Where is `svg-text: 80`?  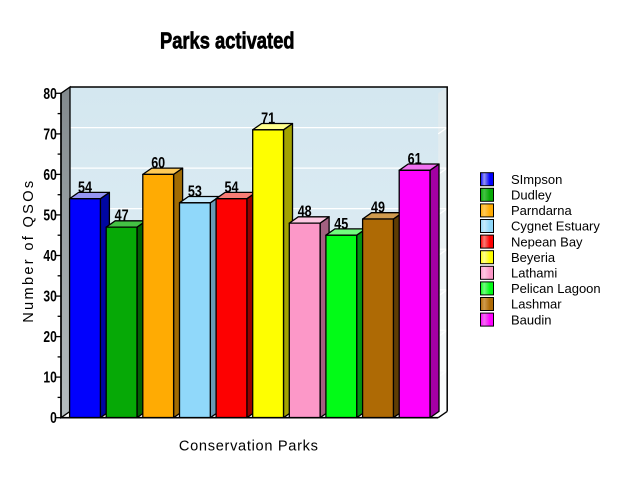 svg-text: 80 is located at coordinates (49, 94).